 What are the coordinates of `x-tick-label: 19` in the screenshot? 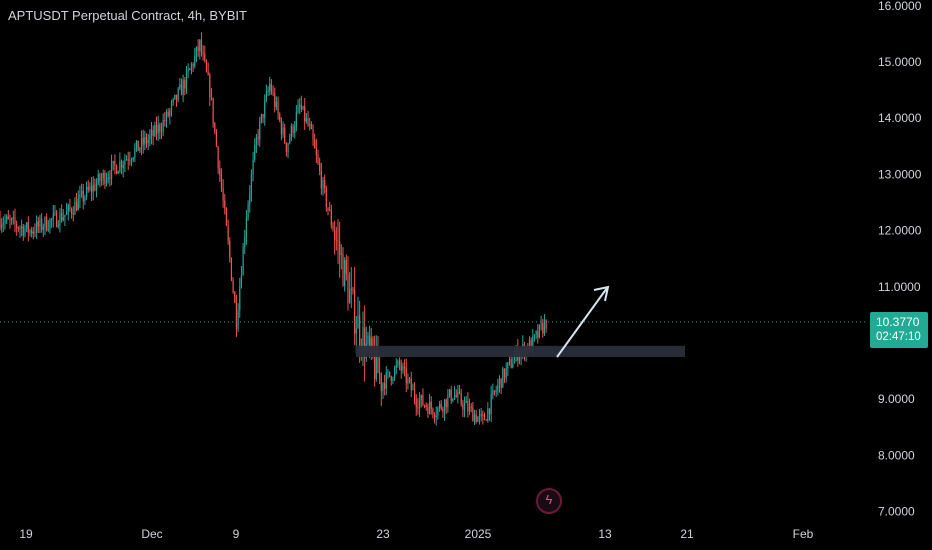 It's located at (26, 534).